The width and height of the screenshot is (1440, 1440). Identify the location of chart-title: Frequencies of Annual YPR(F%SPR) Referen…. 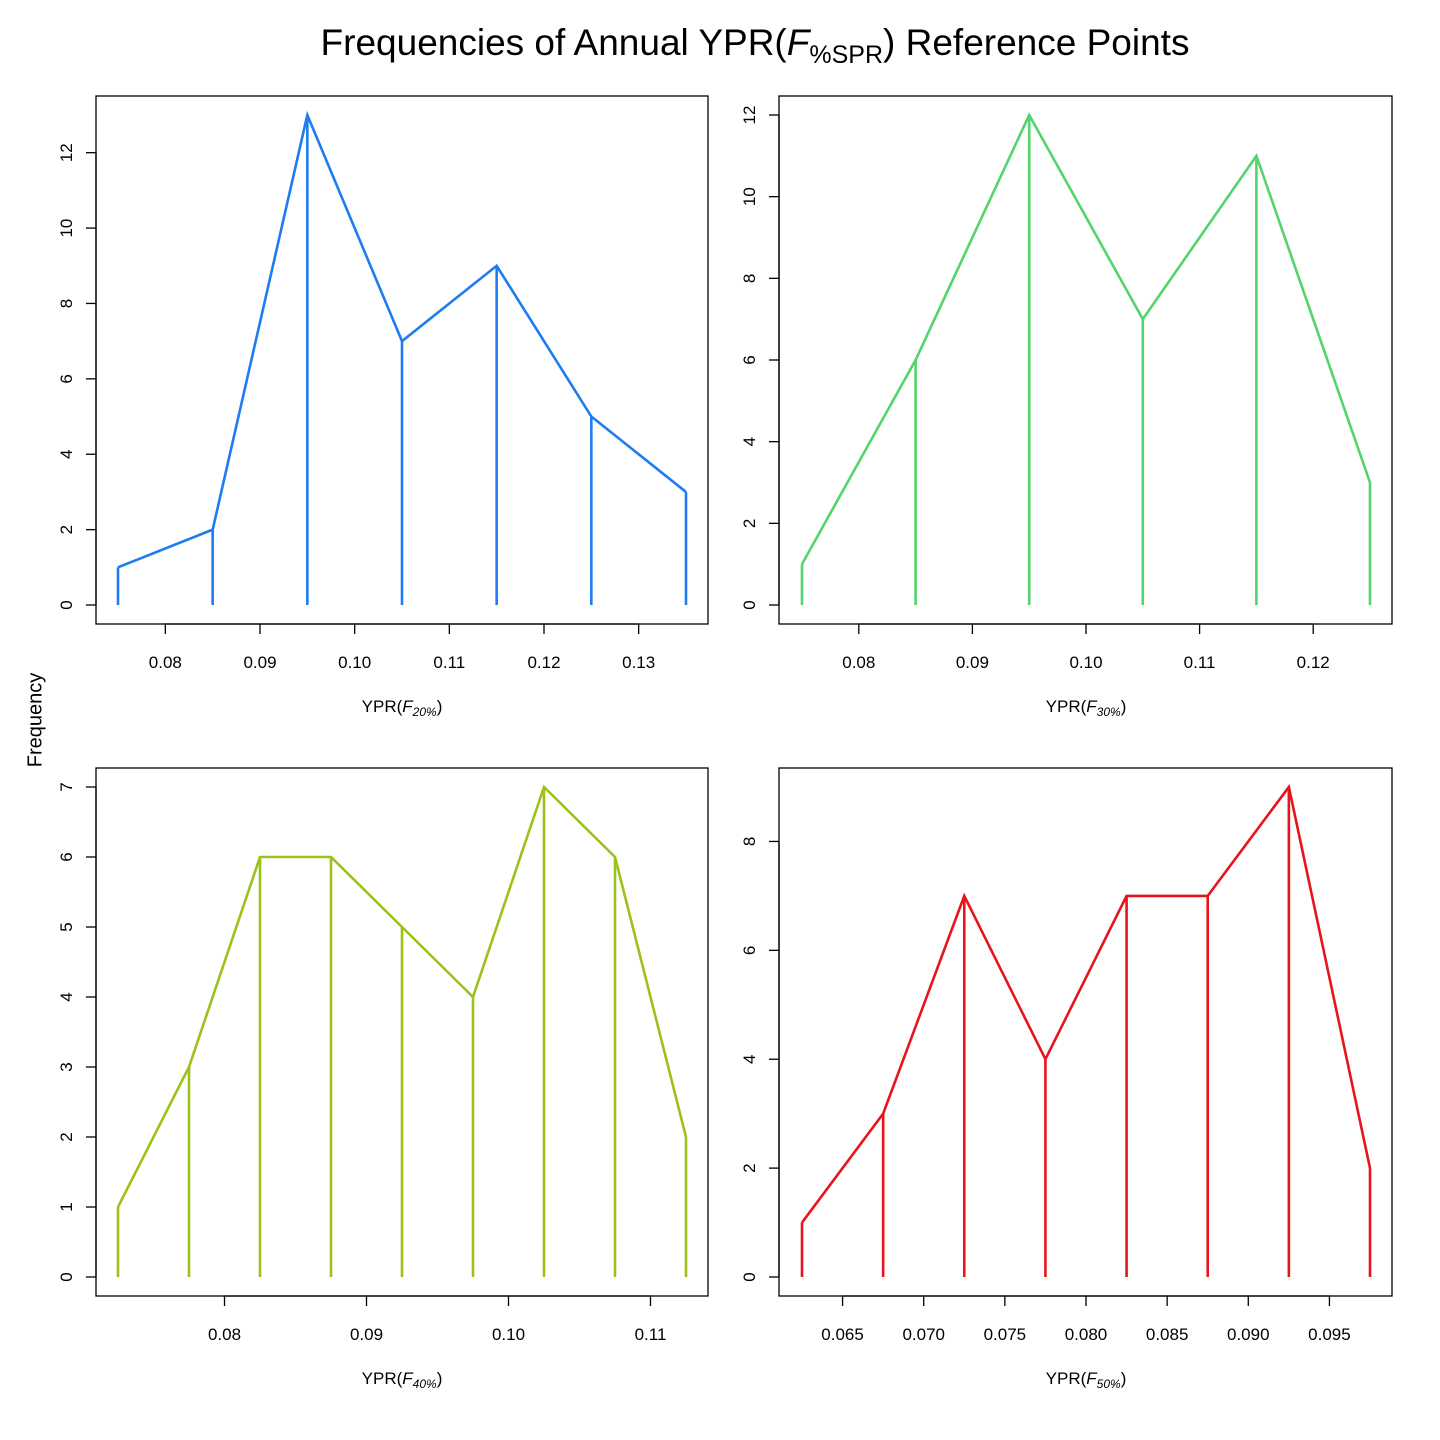
(720, 46).